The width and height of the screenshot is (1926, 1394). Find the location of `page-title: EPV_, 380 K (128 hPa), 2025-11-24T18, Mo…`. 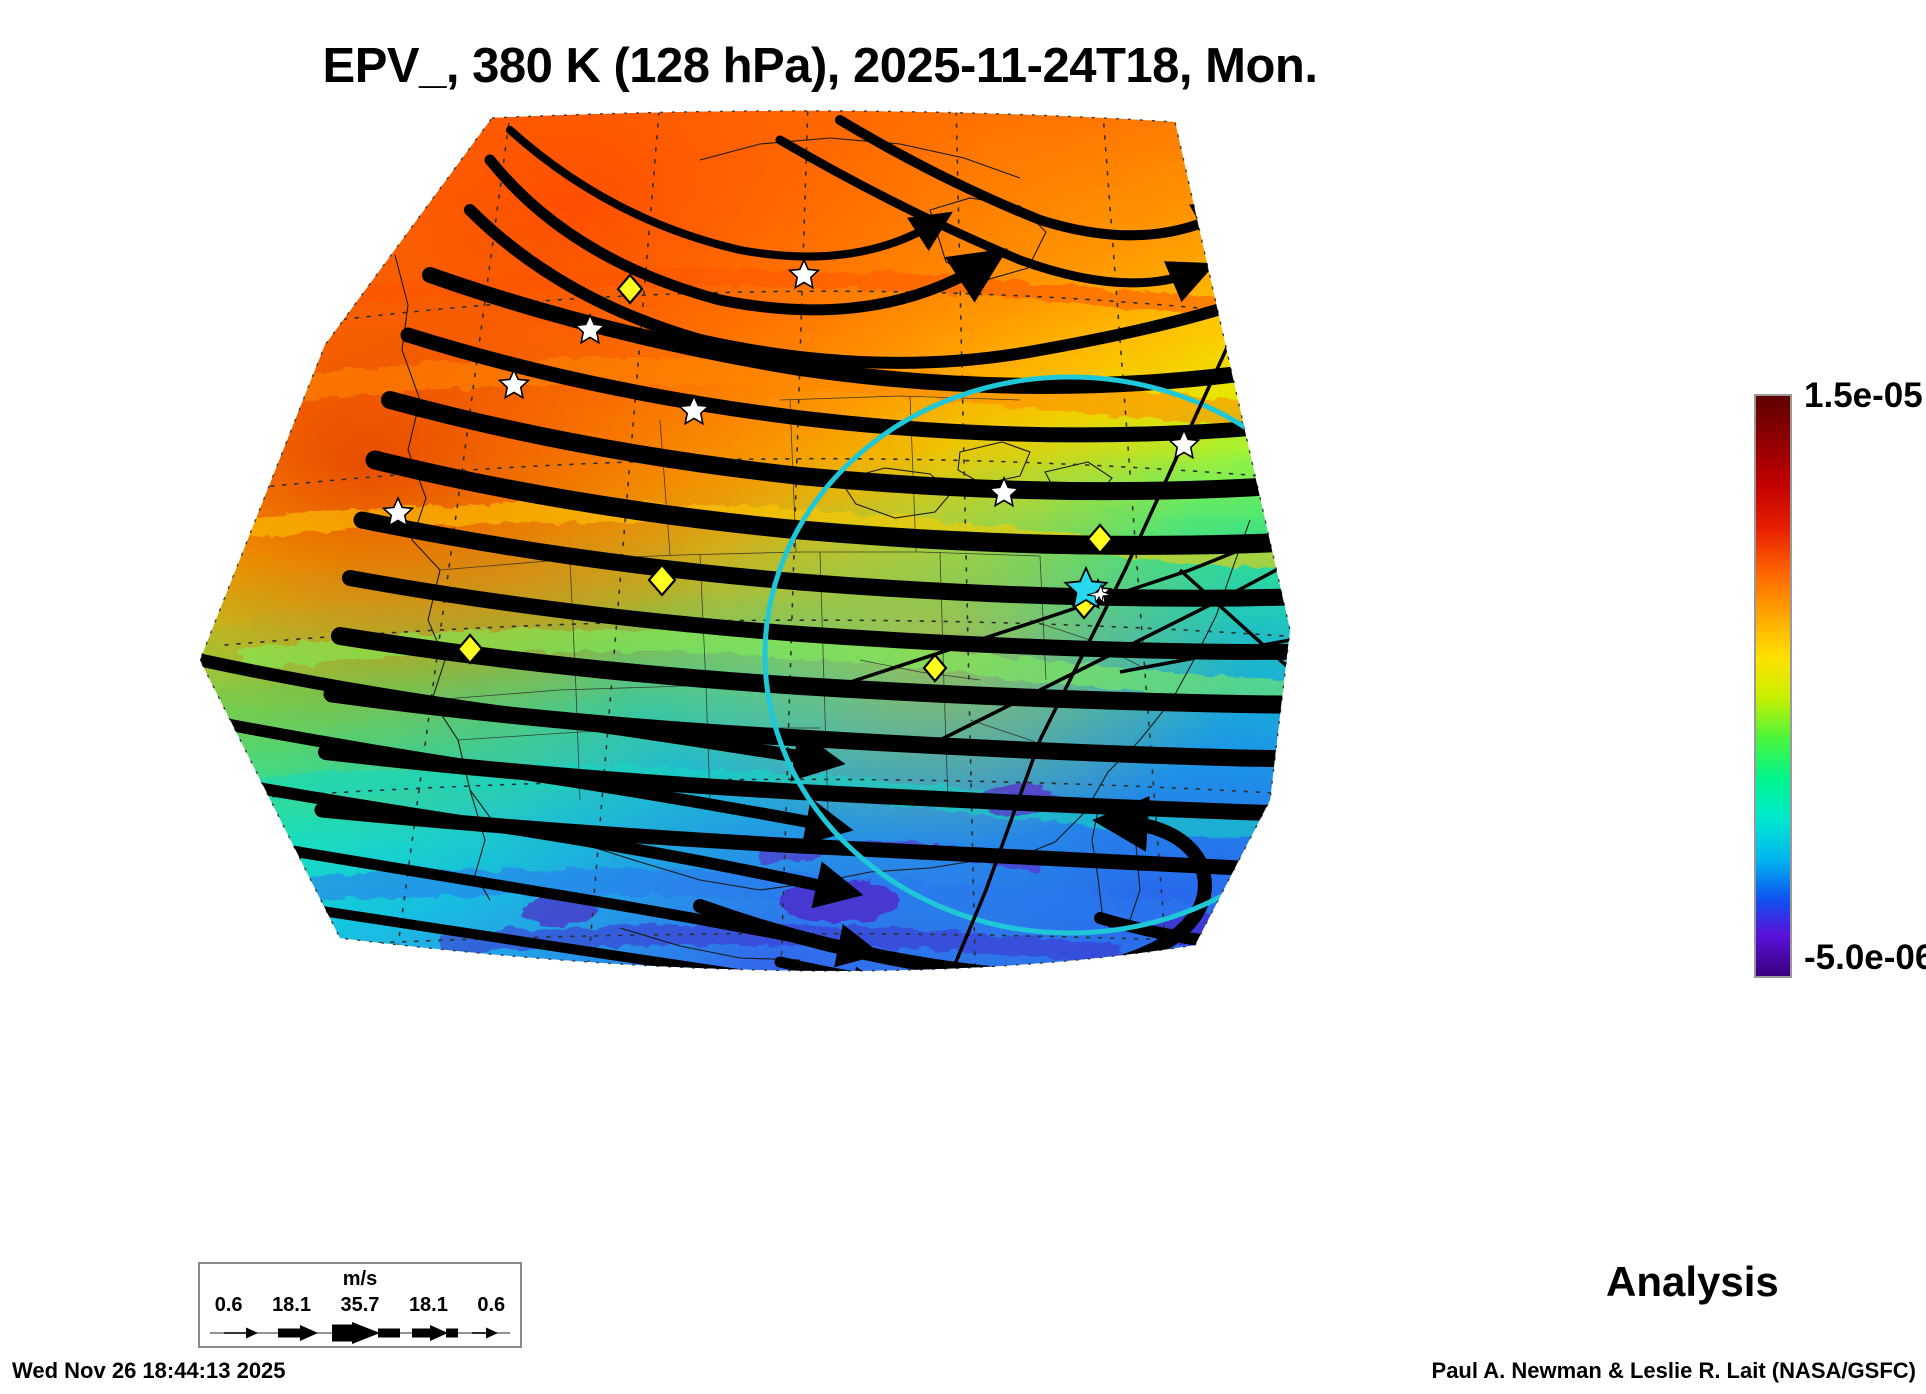

page-title: EPV_, 380 K (128 hPa), 2025-11-24T18, Mo… is located at coordinates (820, 66).